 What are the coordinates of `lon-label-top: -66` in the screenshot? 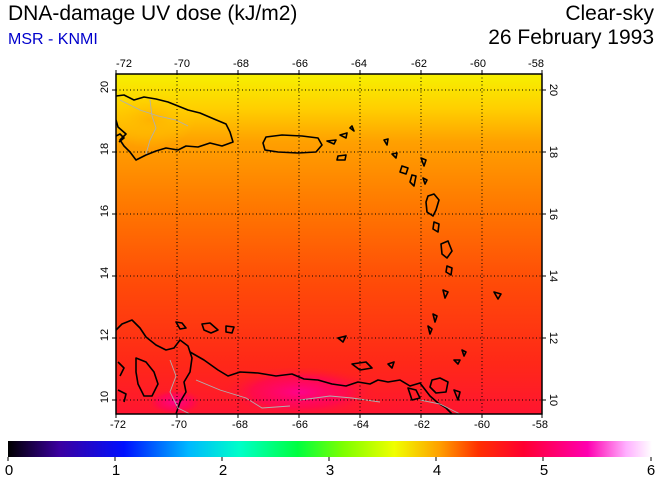 It's located at (300, 64).